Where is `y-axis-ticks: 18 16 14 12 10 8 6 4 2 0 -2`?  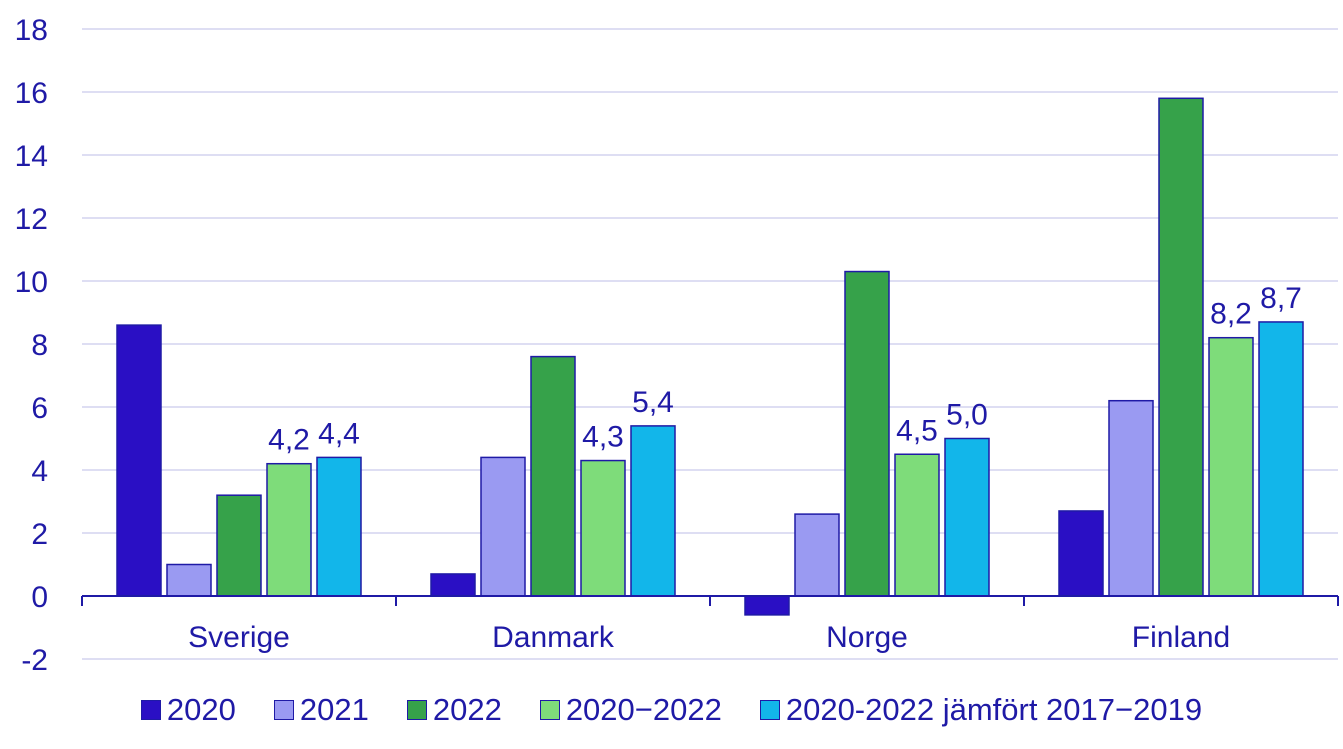
y-axis-ticks: 18 16 14 12 10 8 6 4 2 0 -2 is located at coordinates (31, 345).